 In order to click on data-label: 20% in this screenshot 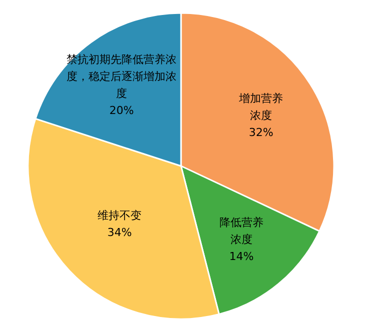, I will do `click(121, 110)`.